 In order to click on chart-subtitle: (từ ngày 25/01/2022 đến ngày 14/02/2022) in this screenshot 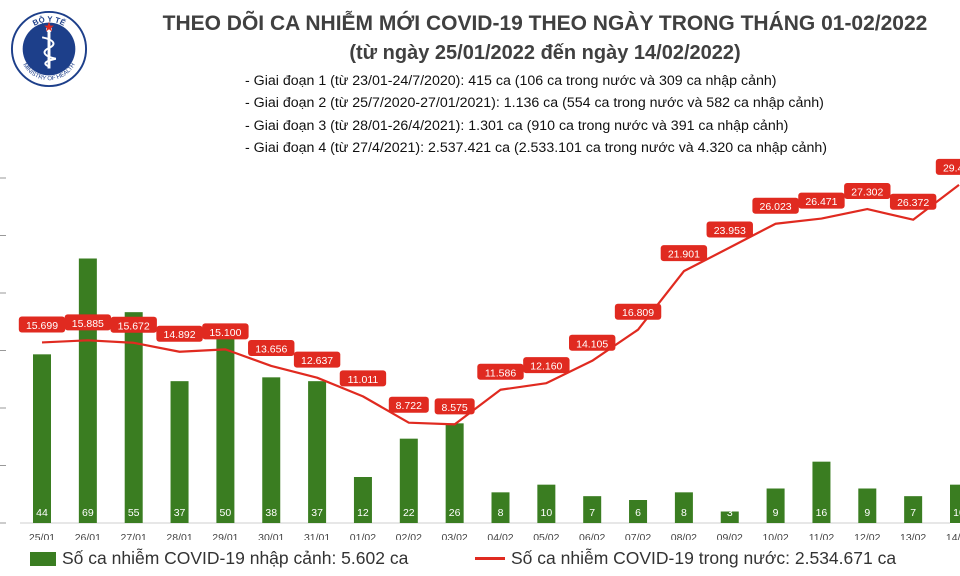, I will do `click(545, 53)`.